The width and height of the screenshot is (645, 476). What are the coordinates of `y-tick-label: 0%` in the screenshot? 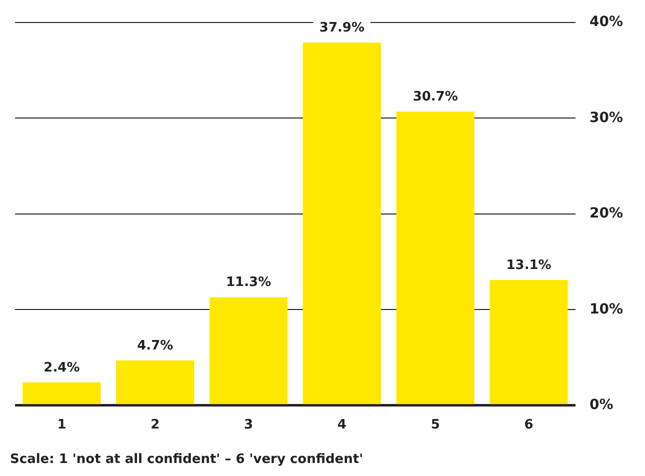 It's located at (601, 405).